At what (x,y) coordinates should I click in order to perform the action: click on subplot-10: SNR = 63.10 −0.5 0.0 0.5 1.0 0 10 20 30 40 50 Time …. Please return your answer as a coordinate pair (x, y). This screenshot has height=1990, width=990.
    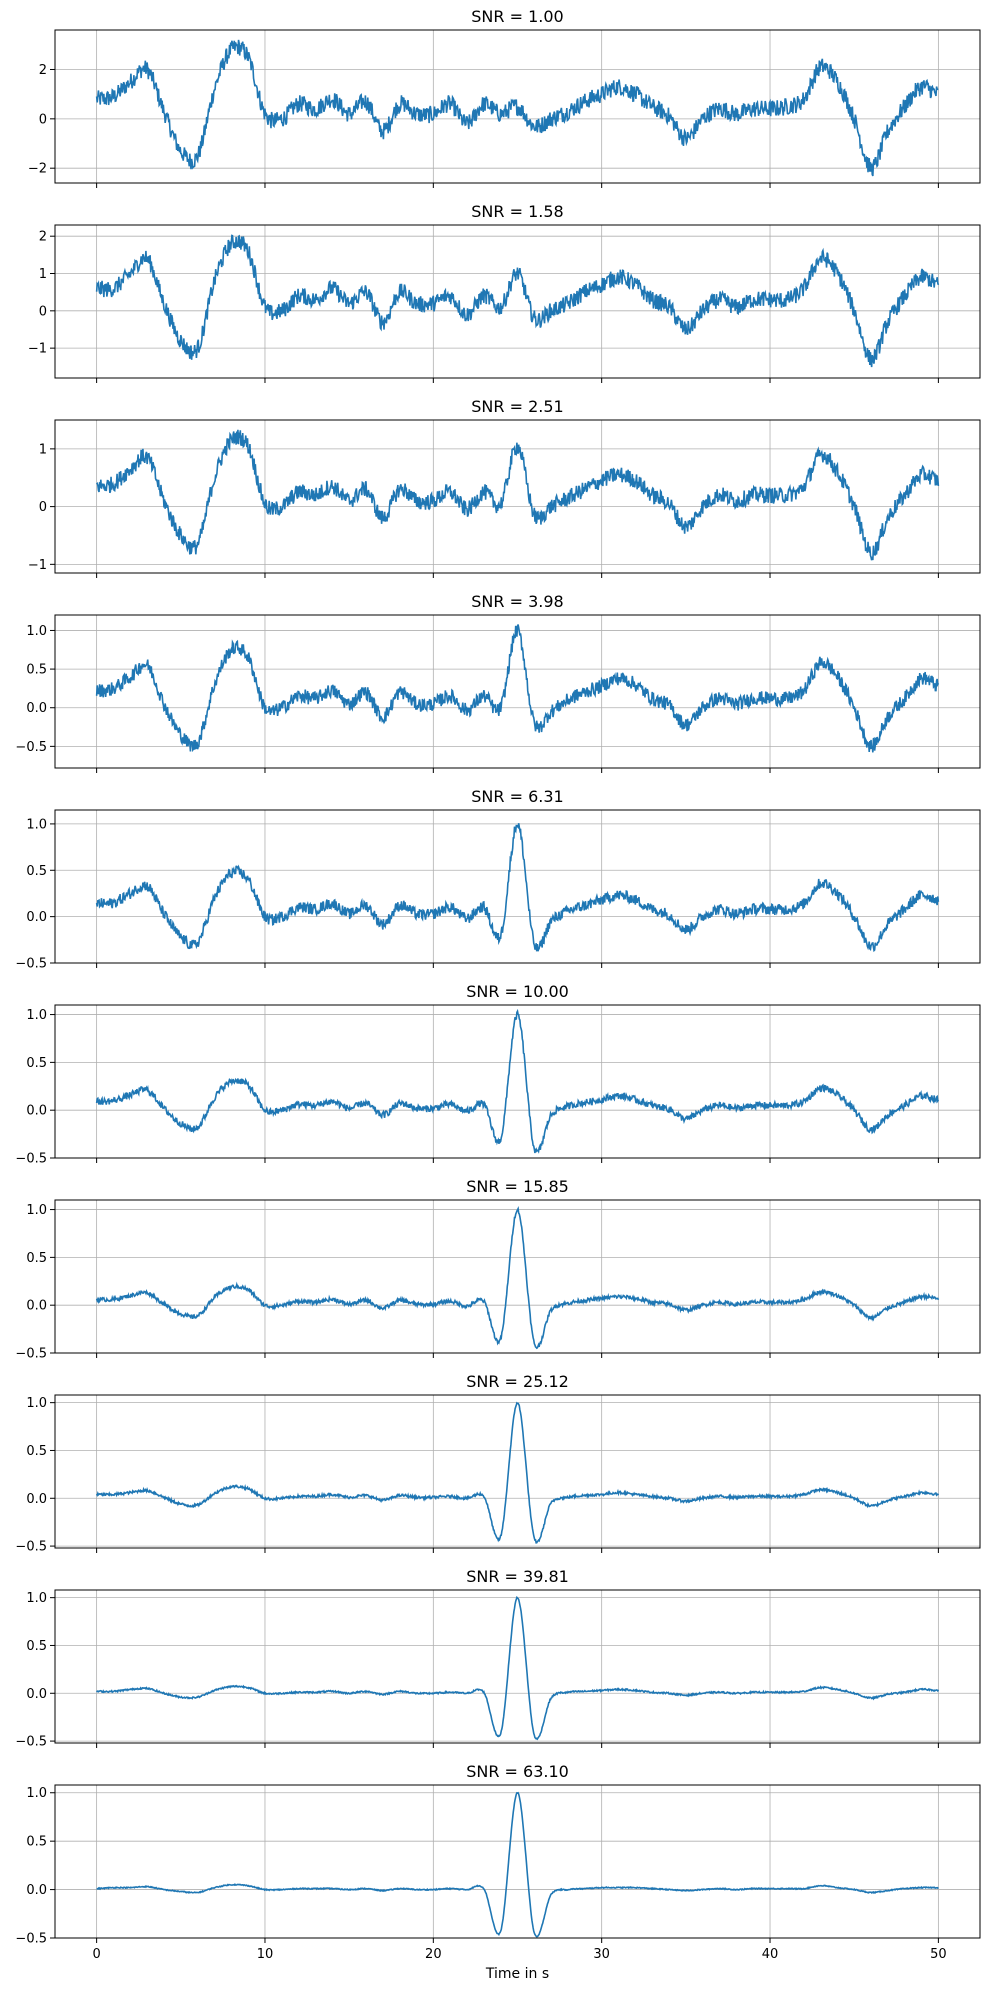
    Looking at the image, I should click on (498, 1872).